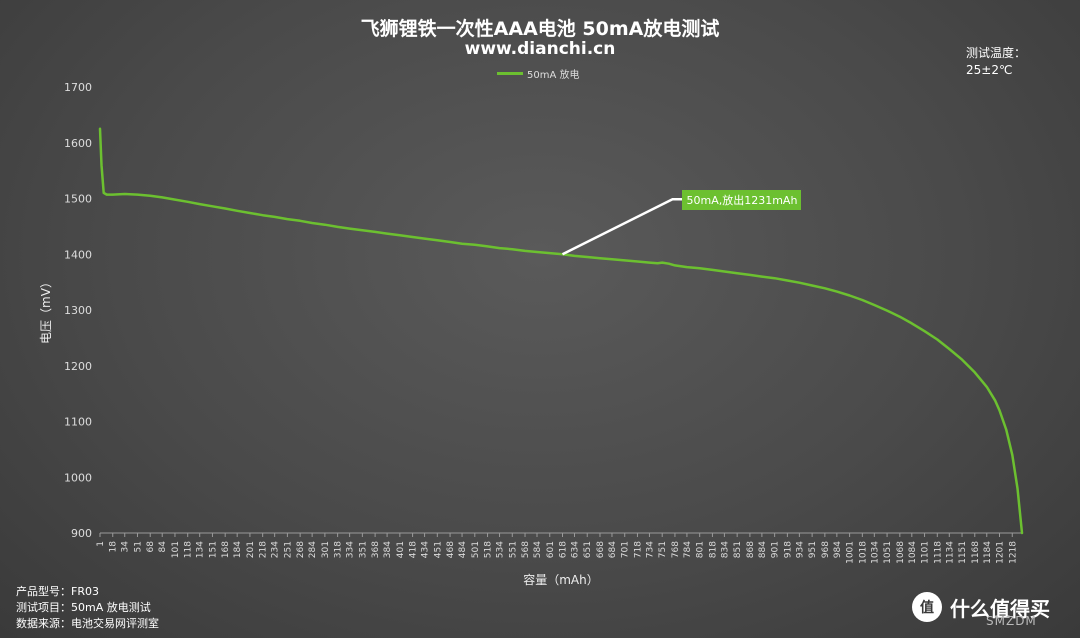 The height and width of the screenshot is (638, 1080). What do you see at coordinates (238, 549) in the screenshot?
I see `x-tick-label: 184` at bounding box center [238, 549].